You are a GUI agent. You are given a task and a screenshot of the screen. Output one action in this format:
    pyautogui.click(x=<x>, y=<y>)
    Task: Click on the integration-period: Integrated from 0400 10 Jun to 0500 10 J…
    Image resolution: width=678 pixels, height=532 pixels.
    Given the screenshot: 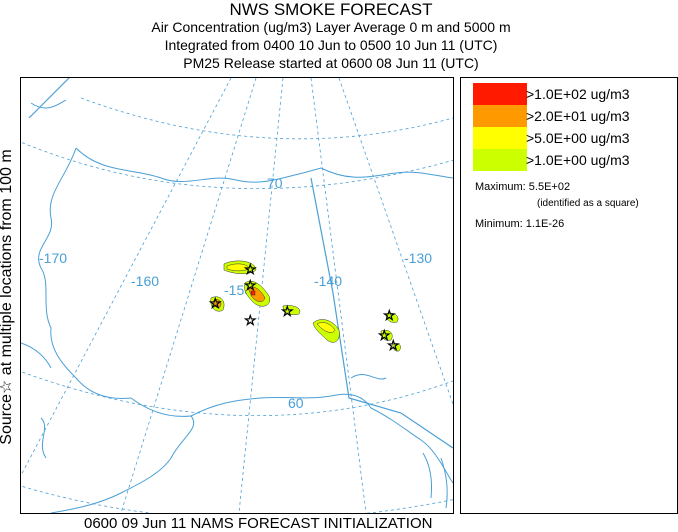 What is the action you would take?
    pyautogui.click(x=331, y=45)
    